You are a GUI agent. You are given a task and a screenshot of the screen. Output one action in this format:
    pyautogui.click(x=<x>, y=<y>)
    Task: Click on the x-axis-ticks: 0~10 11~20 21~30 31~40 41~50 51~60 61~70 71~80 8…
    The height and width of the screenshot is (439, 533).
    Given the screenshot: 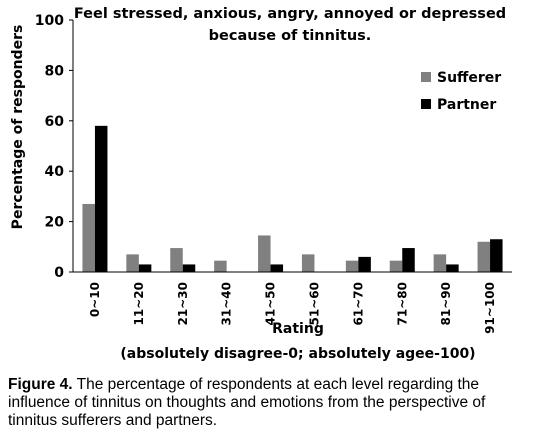 What is the action you would take?
    pyautogui.click(x=292, y=308)
    